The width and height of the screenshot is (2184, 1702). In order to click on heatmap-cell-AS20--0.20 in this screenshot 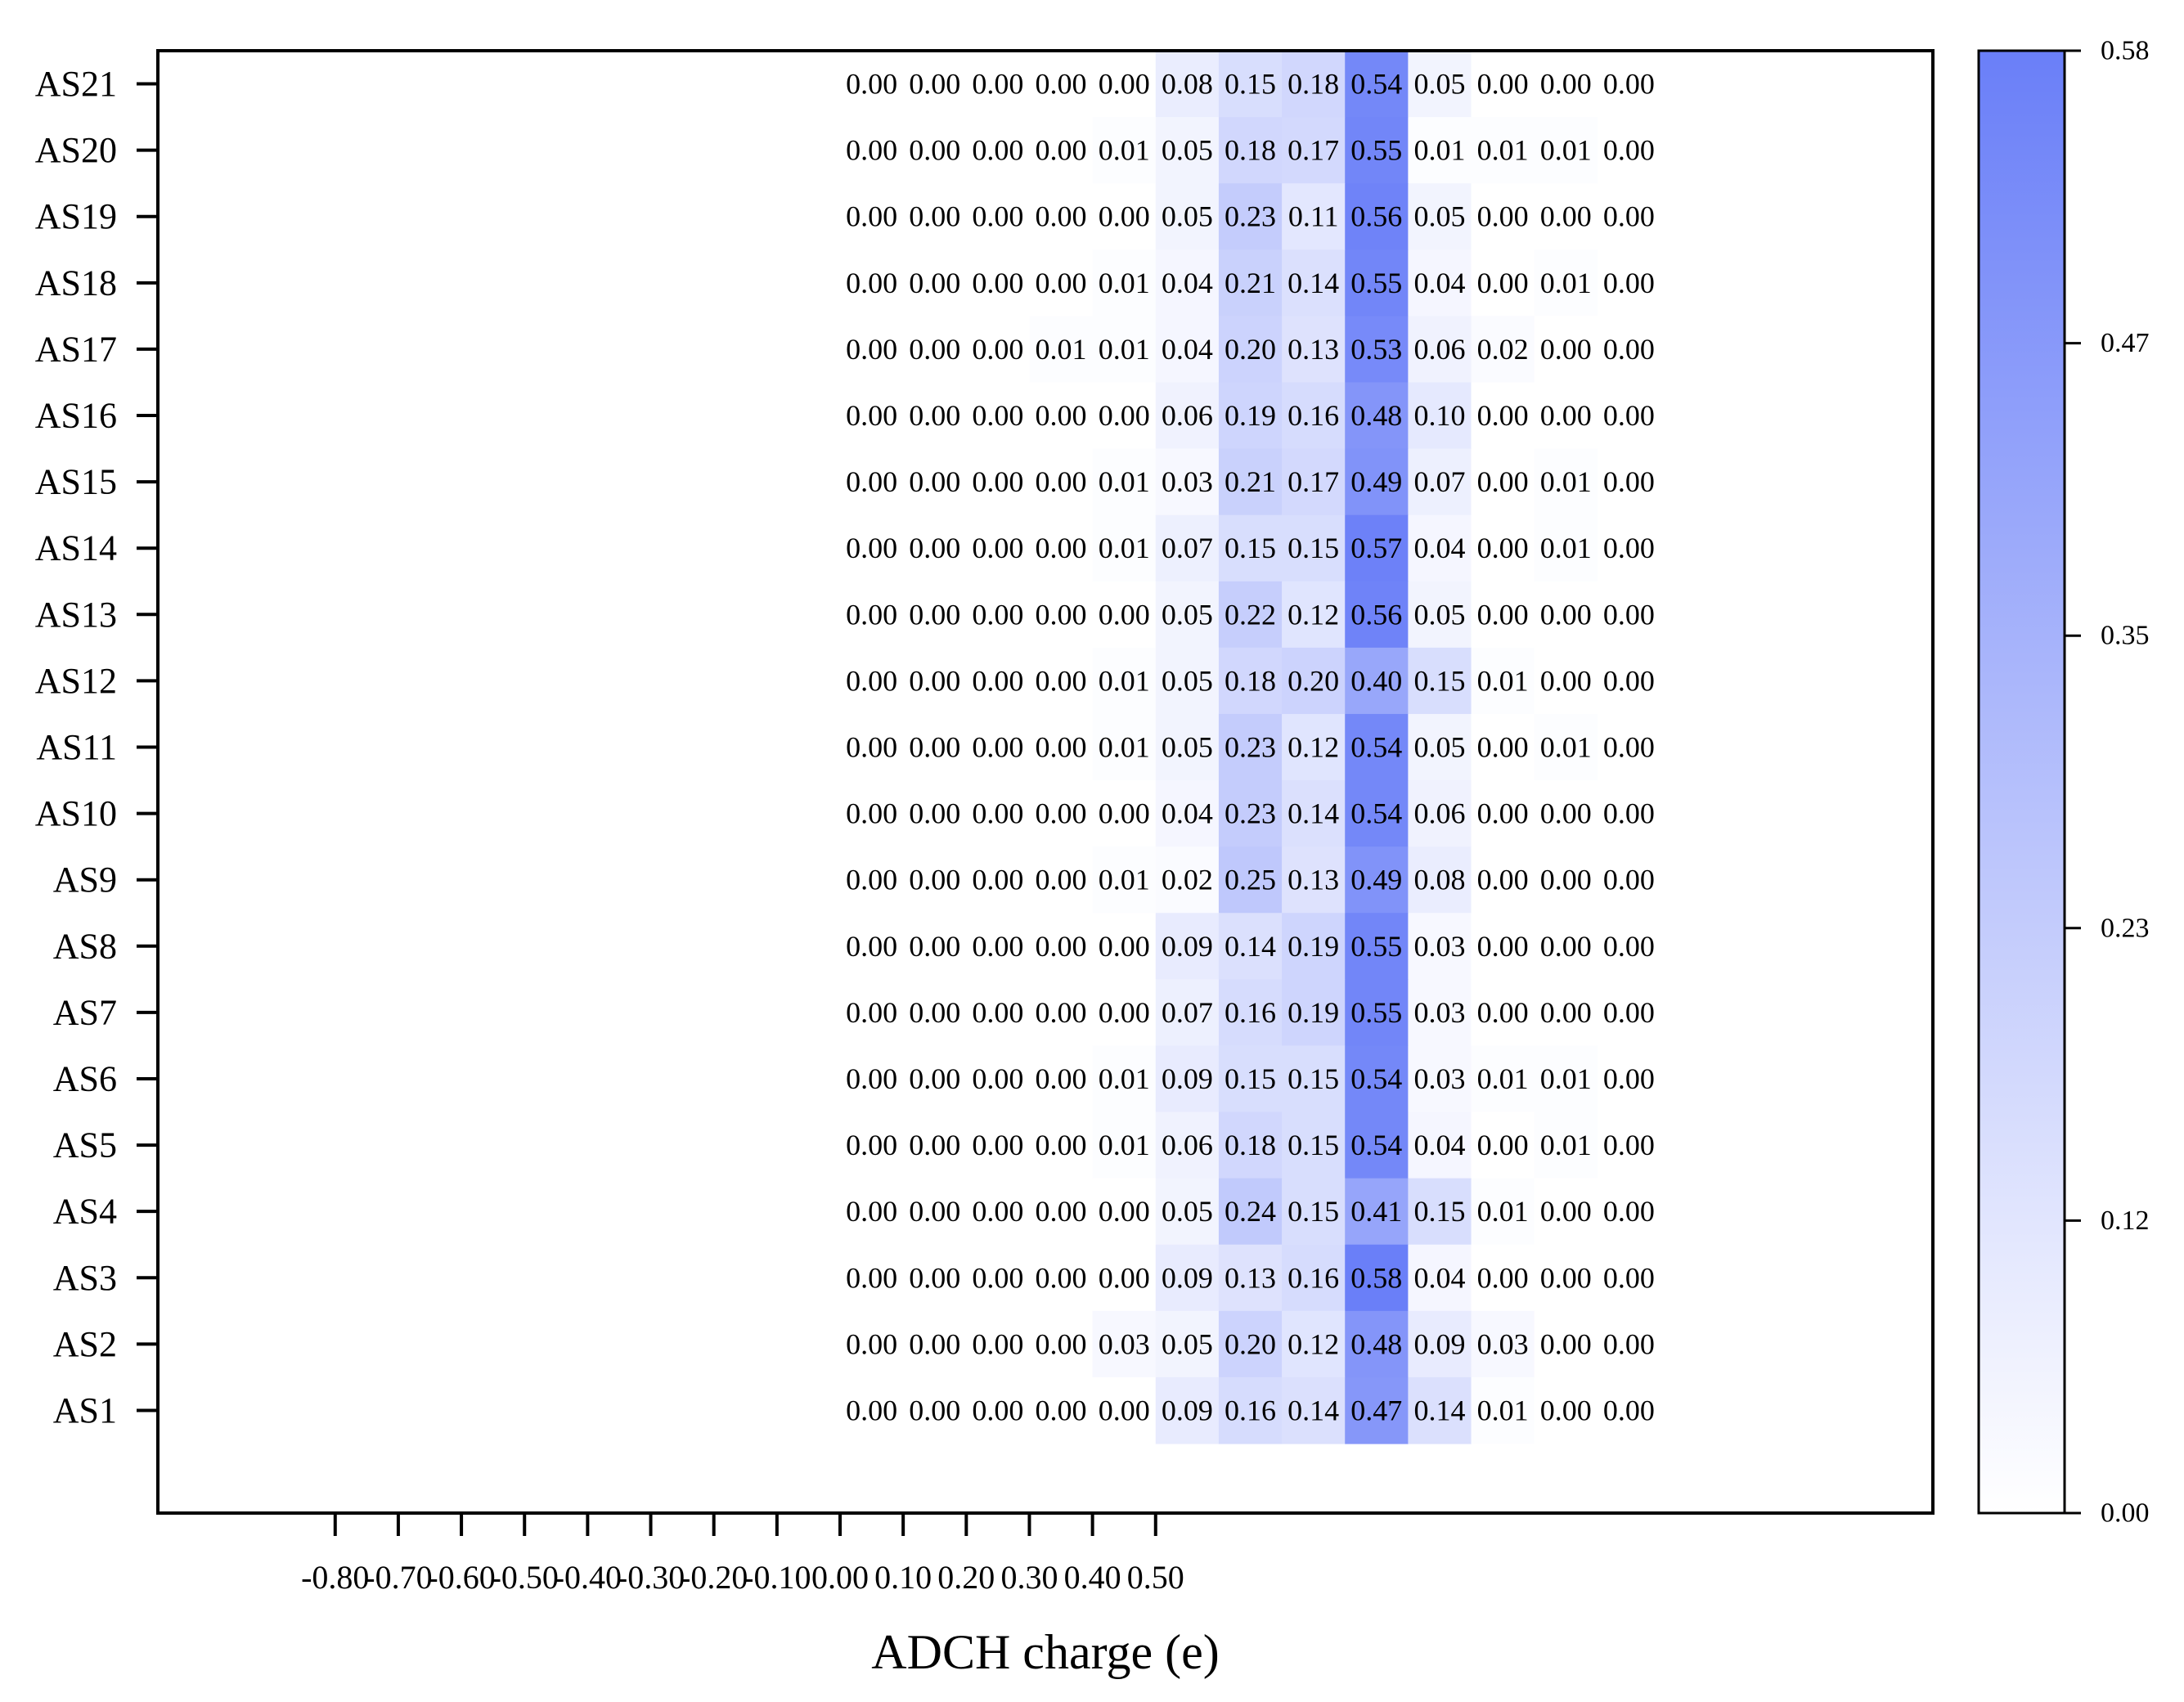, I will do `click(1251, 150)`.